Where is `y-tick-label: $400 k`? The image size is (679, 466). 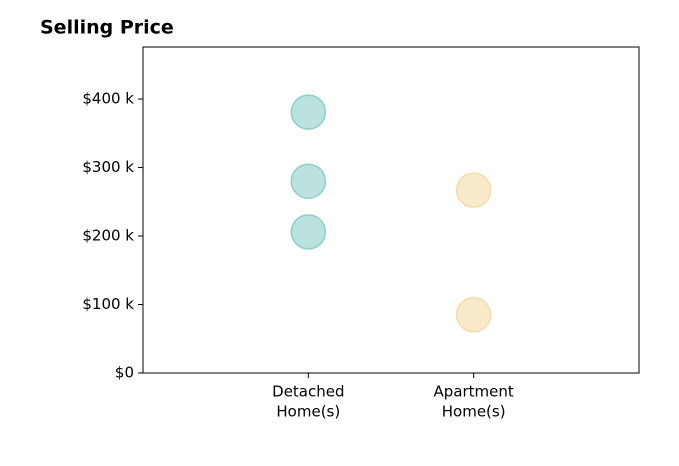 y-tick-label: $400 k is located at coordinates (108, 99).